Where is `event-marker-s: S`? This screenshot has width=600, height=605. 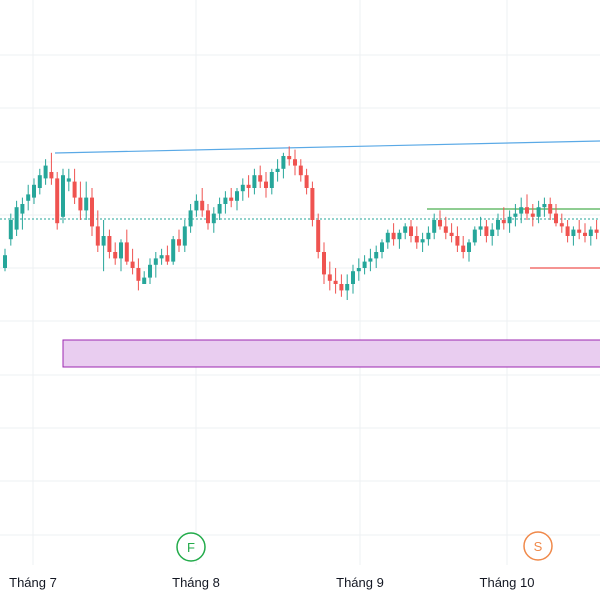
event-marker-s: S is located at coordinates (538, 546).